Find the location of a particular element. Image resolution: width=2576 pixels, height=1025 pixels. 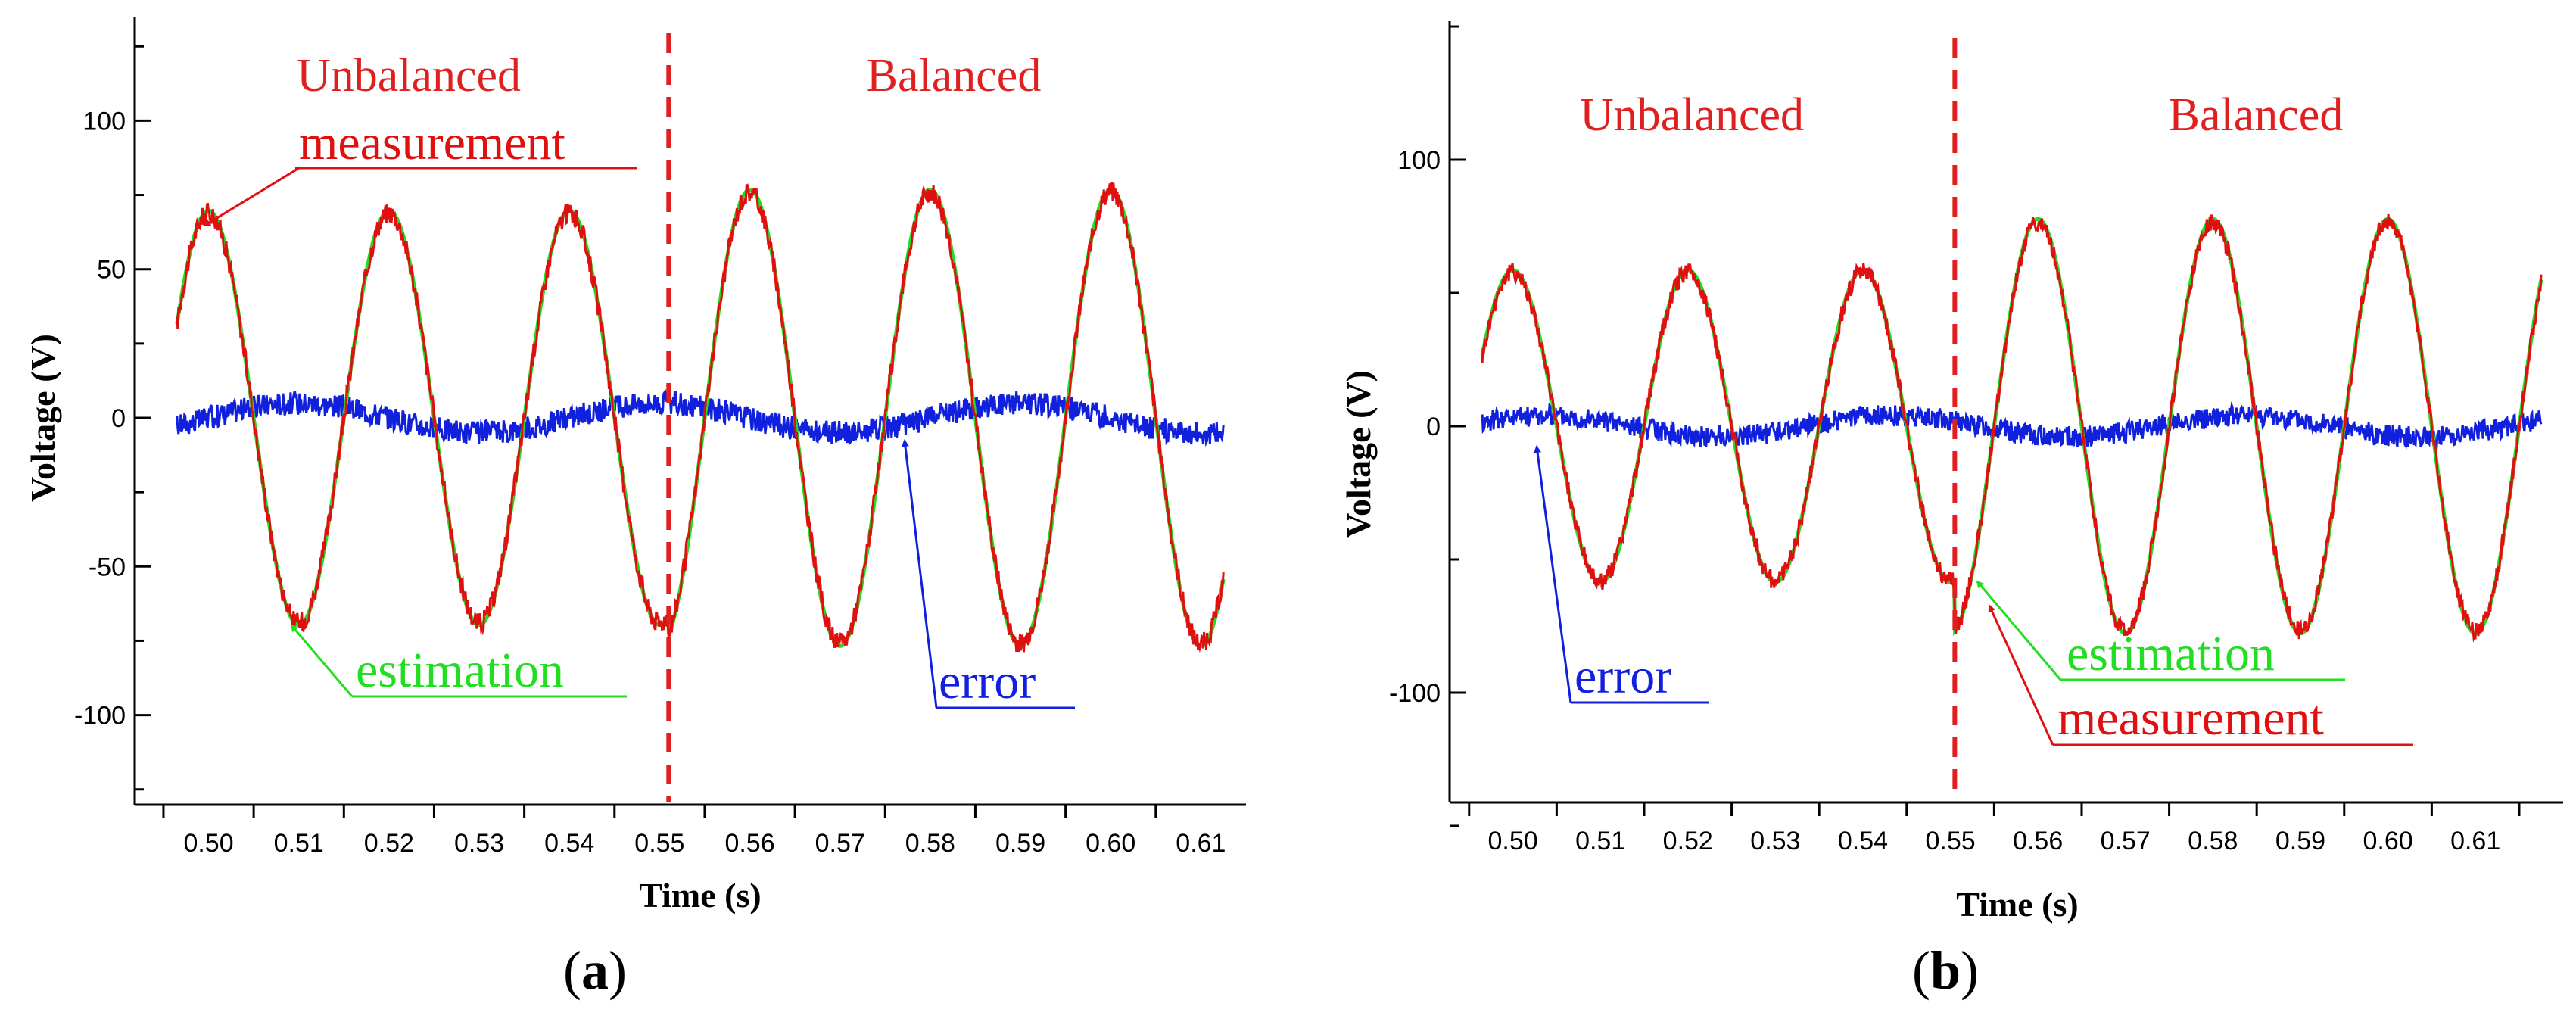

panel-letter-b: b is located at coordinates (1945, 970).